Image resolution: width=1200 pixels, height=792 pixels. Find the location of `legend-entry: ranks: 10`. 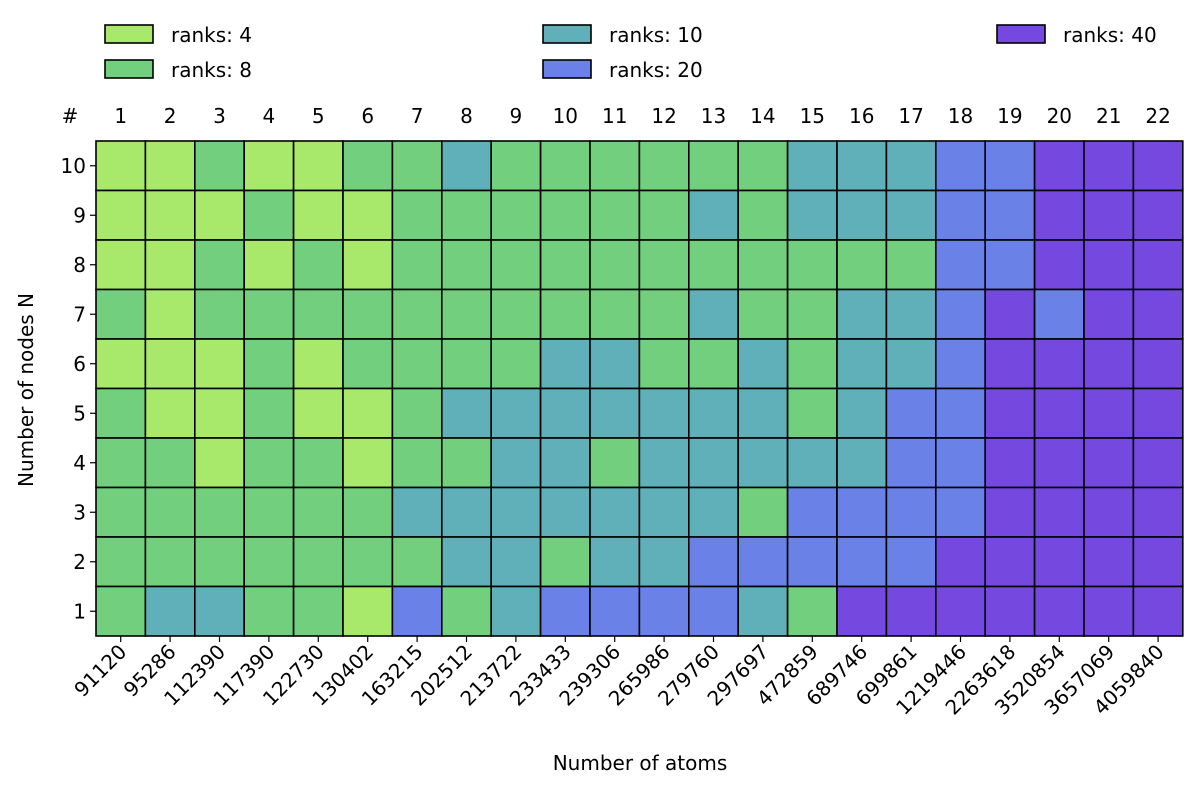

legend-entry: ranks: 10 is located at coordinates (622, 35).